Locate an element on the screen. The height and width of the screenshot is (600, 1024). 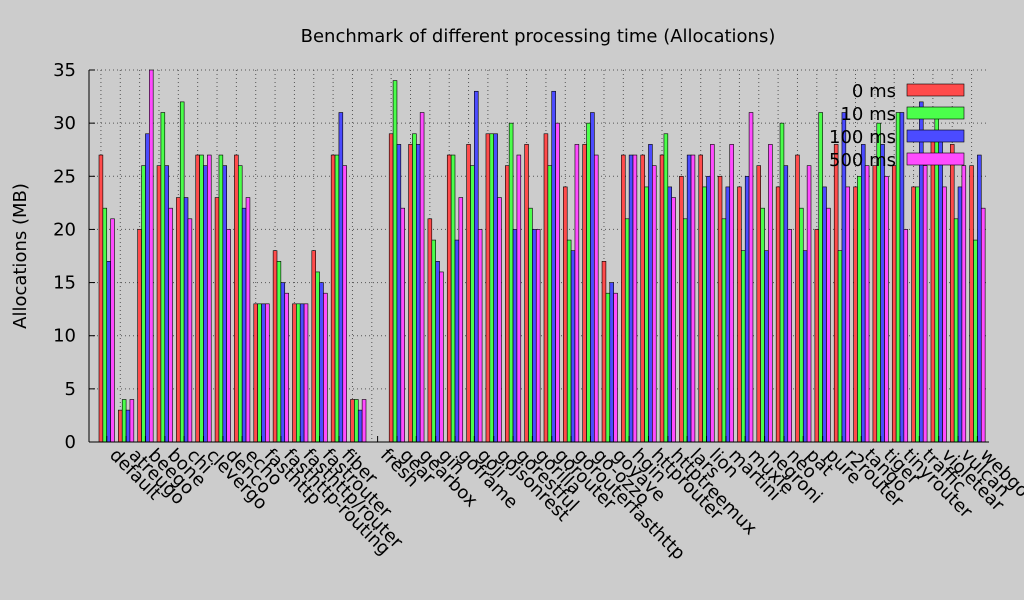
y-tick-label-0: 0 is located at coordinates (70, 442).